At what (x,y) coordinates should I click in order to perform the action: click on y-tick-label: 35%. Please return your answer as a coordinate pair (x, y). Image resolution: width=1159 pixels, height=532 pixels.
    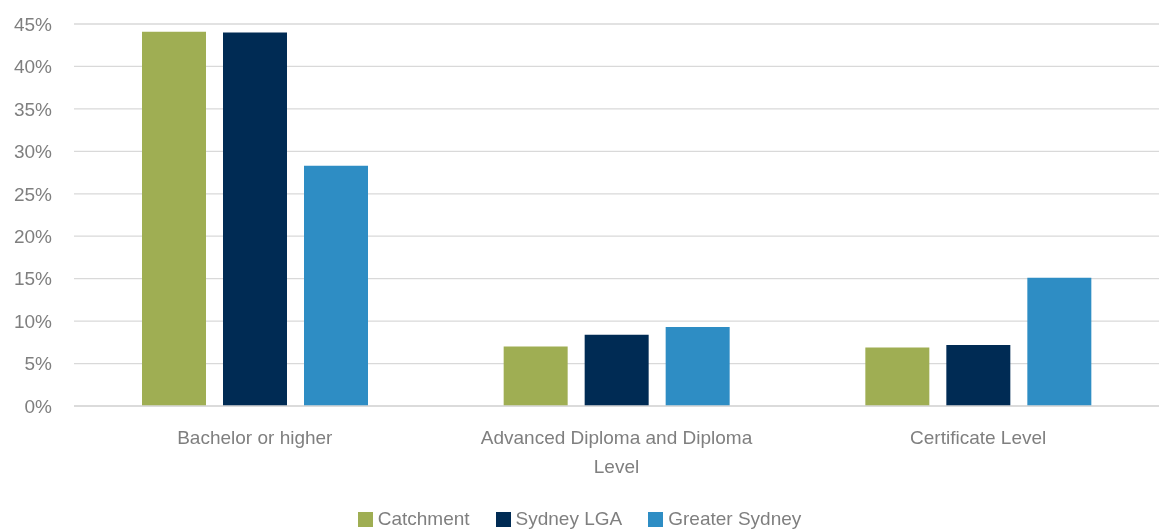
    Looking at the image, I should click on (33, 109).